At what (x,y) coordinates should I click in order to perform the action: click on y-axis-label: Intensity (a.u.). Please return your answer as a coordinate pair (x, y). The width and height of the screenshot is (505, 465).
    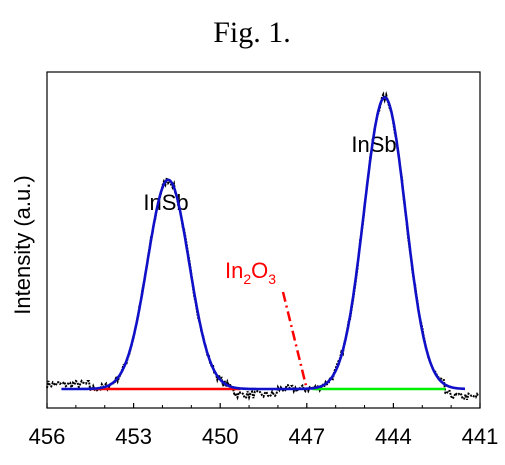
    Looking at the image, I should click on (22, 244).